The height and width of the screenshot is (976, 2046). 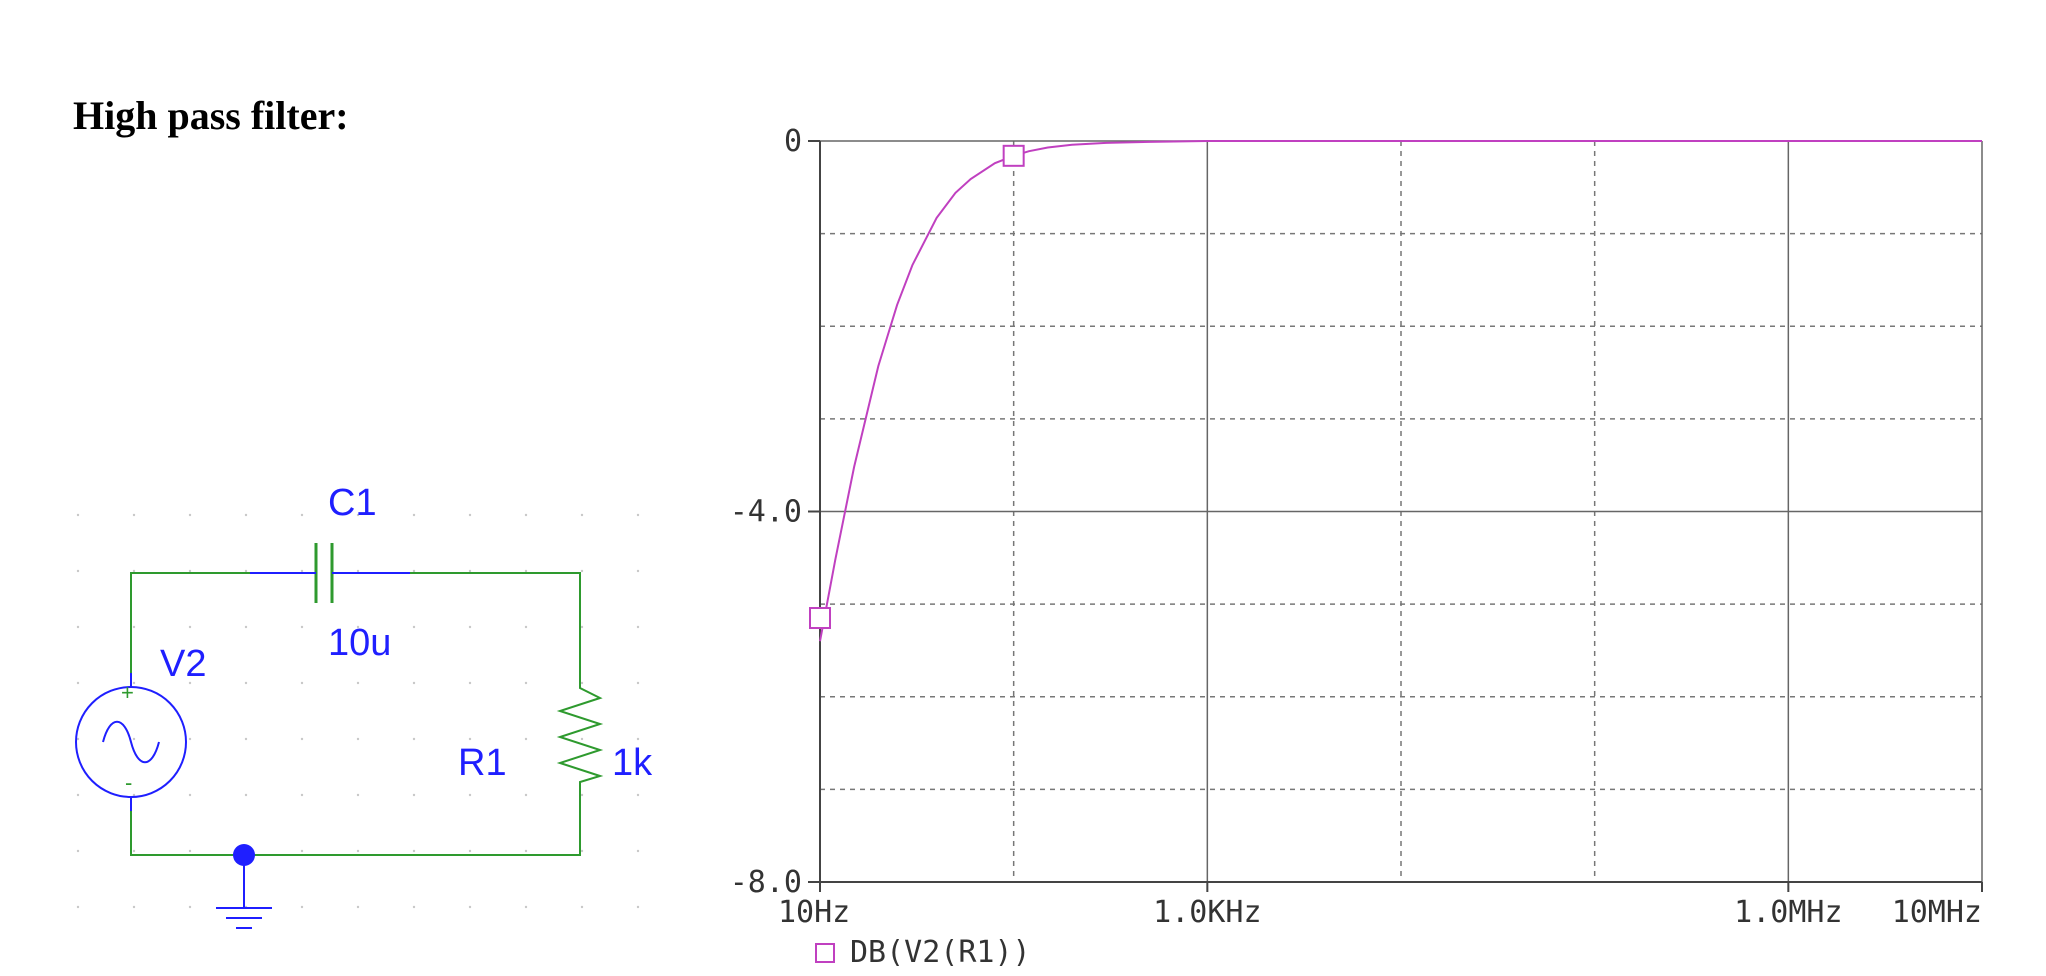 What do you see at coordinates (211, 115) in the screenshot?
I see `page-title: High pass filter:` at bounding box center [211, 115].